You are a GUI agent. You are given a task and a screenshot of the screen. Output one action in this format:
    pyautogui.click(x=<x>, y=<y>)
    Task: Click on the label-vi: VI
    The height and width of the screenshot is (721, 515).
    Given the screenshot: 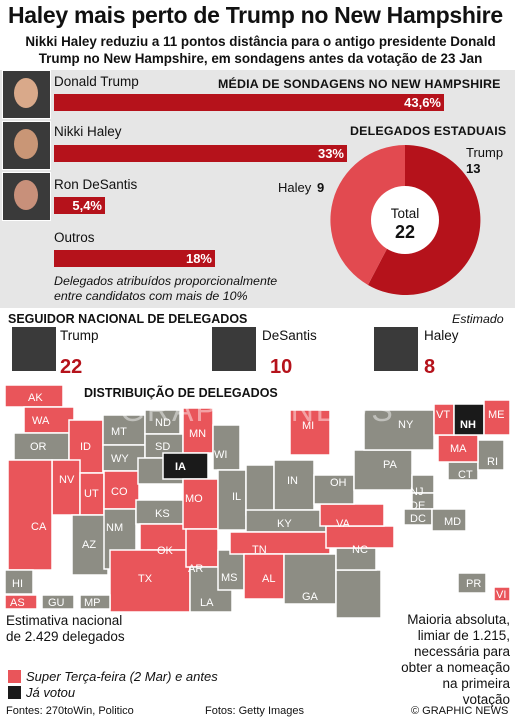 What is the action you would take?
    pyautogui.click(x=501, y=595)
    